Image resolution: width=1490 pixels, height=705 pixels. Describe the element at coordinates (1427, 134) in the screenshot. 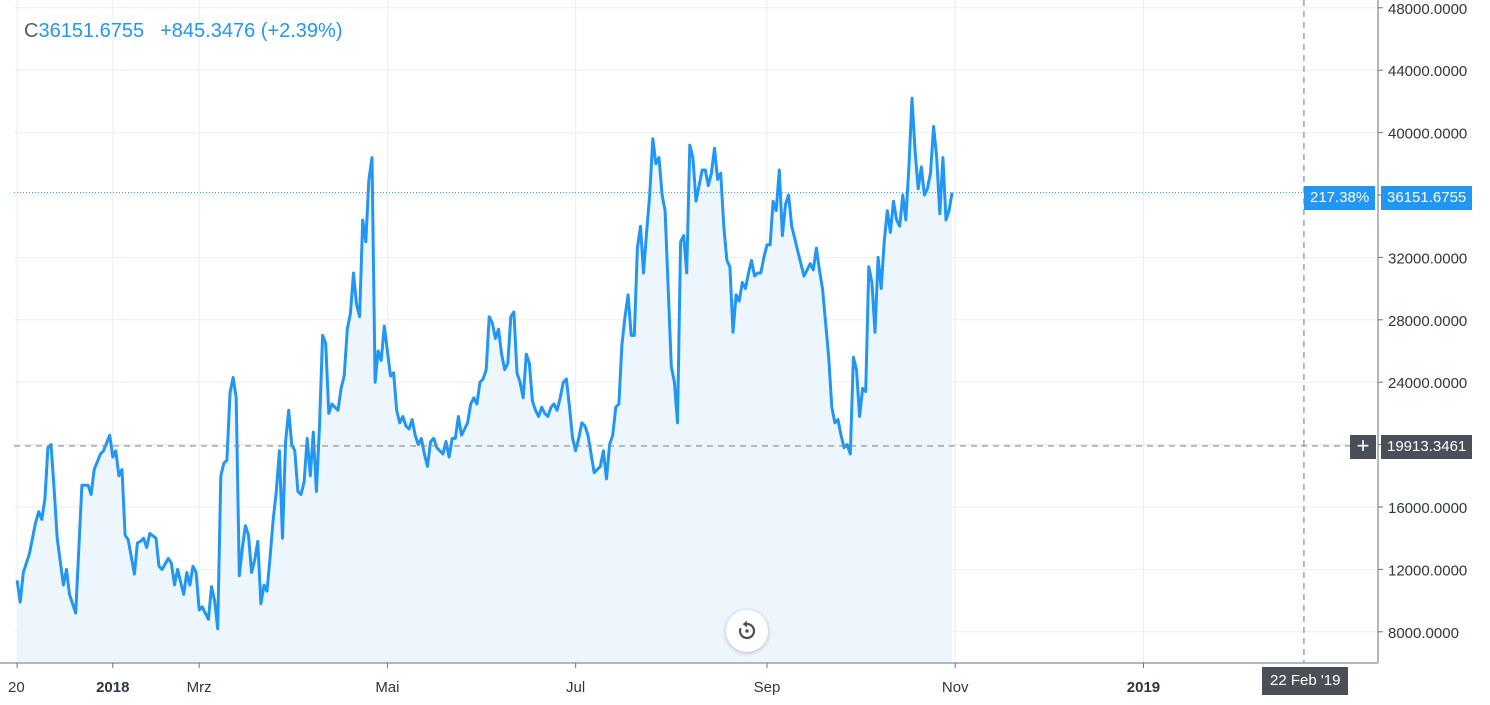

I see `y-tick-label: 40000.0000` at that location.